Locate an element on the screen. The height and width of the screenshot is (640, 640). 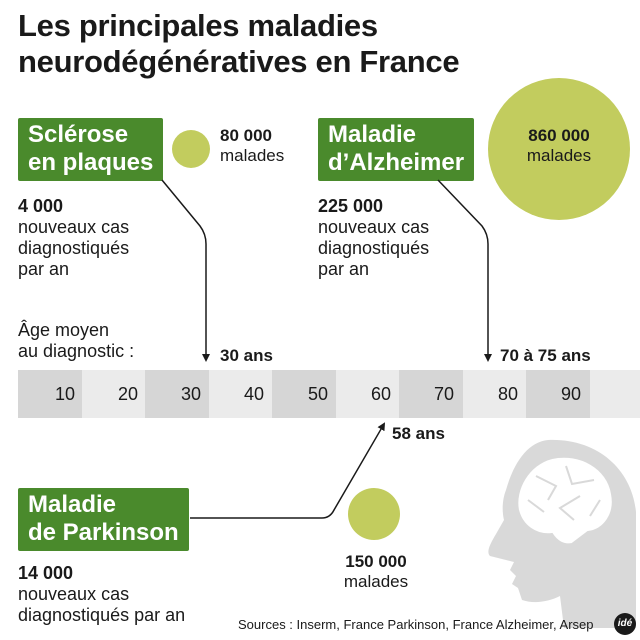
patients-count-sclerose: 80 000 malades is located at coordinates (252, 146).